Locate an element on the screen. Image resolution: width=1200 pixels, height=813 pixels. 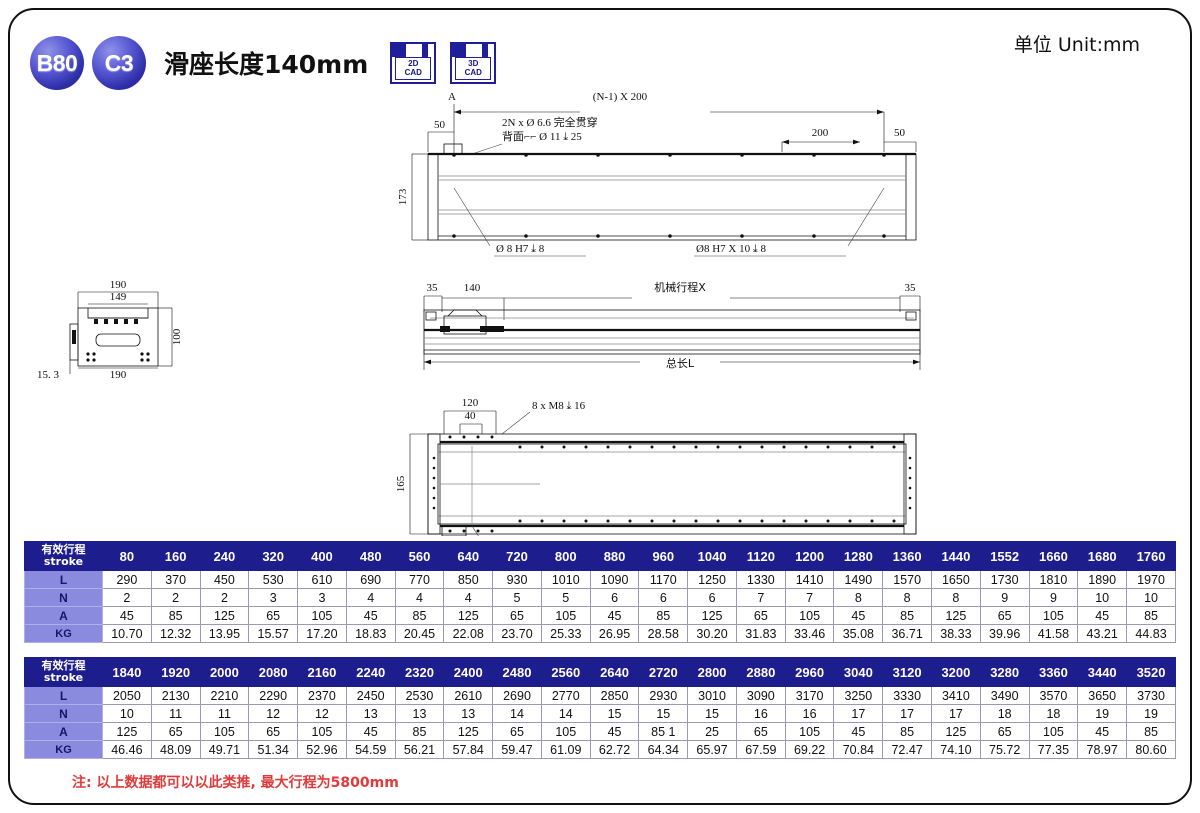
cad-2d-line2: CAD is located at coordinates (413, 72).